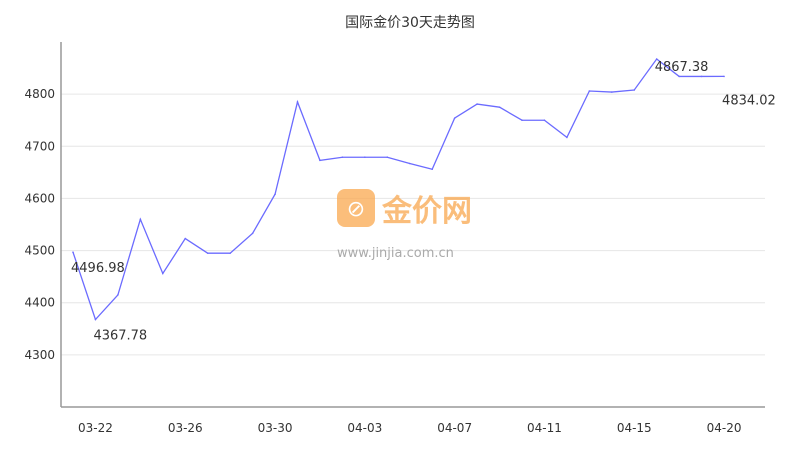  Describe the element at coordinates (98, 268) in the screenshot. I see `data-label: 4496.98` at that location.